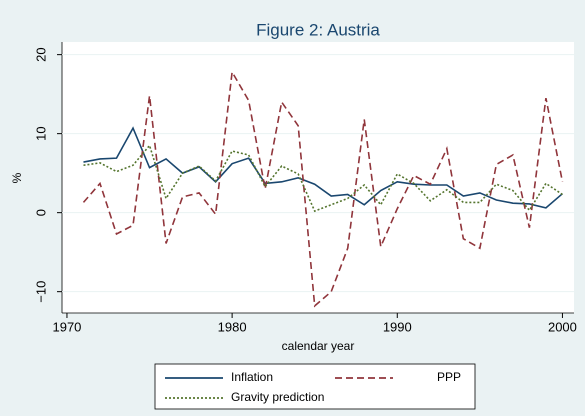 This screenshot has height=416, width=585. What do you see at coordinates (277, 397) in the screenshot?
I see `legend-label: Gravity prediction` at bounding box center [277, 397].